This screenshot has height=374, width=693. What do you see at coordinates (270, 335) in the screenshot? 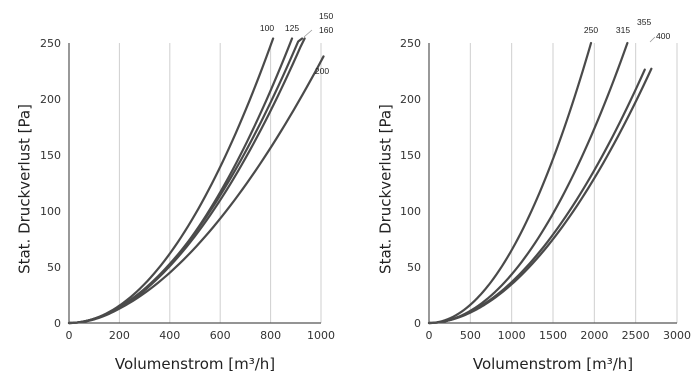
I see `x-tick-label: 800` at bounding box center [270, 335].